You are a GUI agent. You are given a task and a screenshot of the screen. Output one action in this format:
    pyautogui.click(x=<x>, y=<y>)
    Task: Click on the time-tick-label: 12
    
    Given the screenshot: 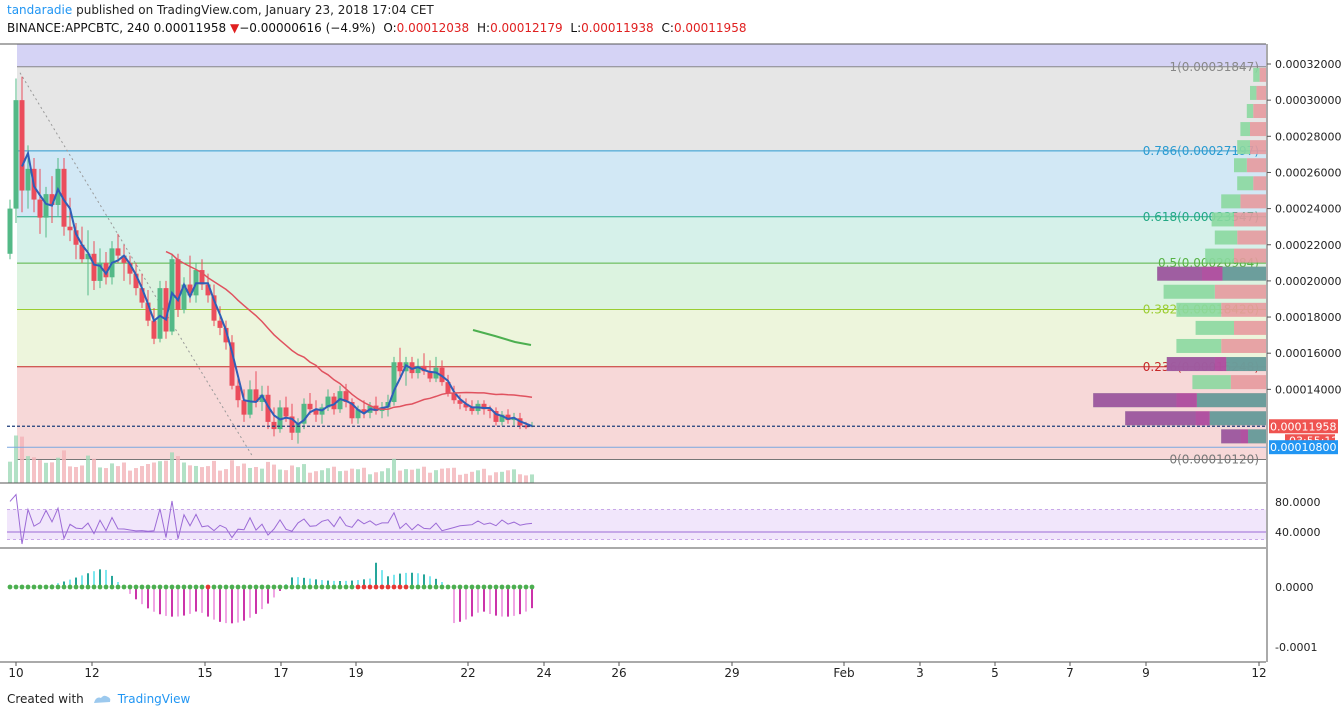 What is the action you would take?
    pyautogui.click(x=91, y=673)
    